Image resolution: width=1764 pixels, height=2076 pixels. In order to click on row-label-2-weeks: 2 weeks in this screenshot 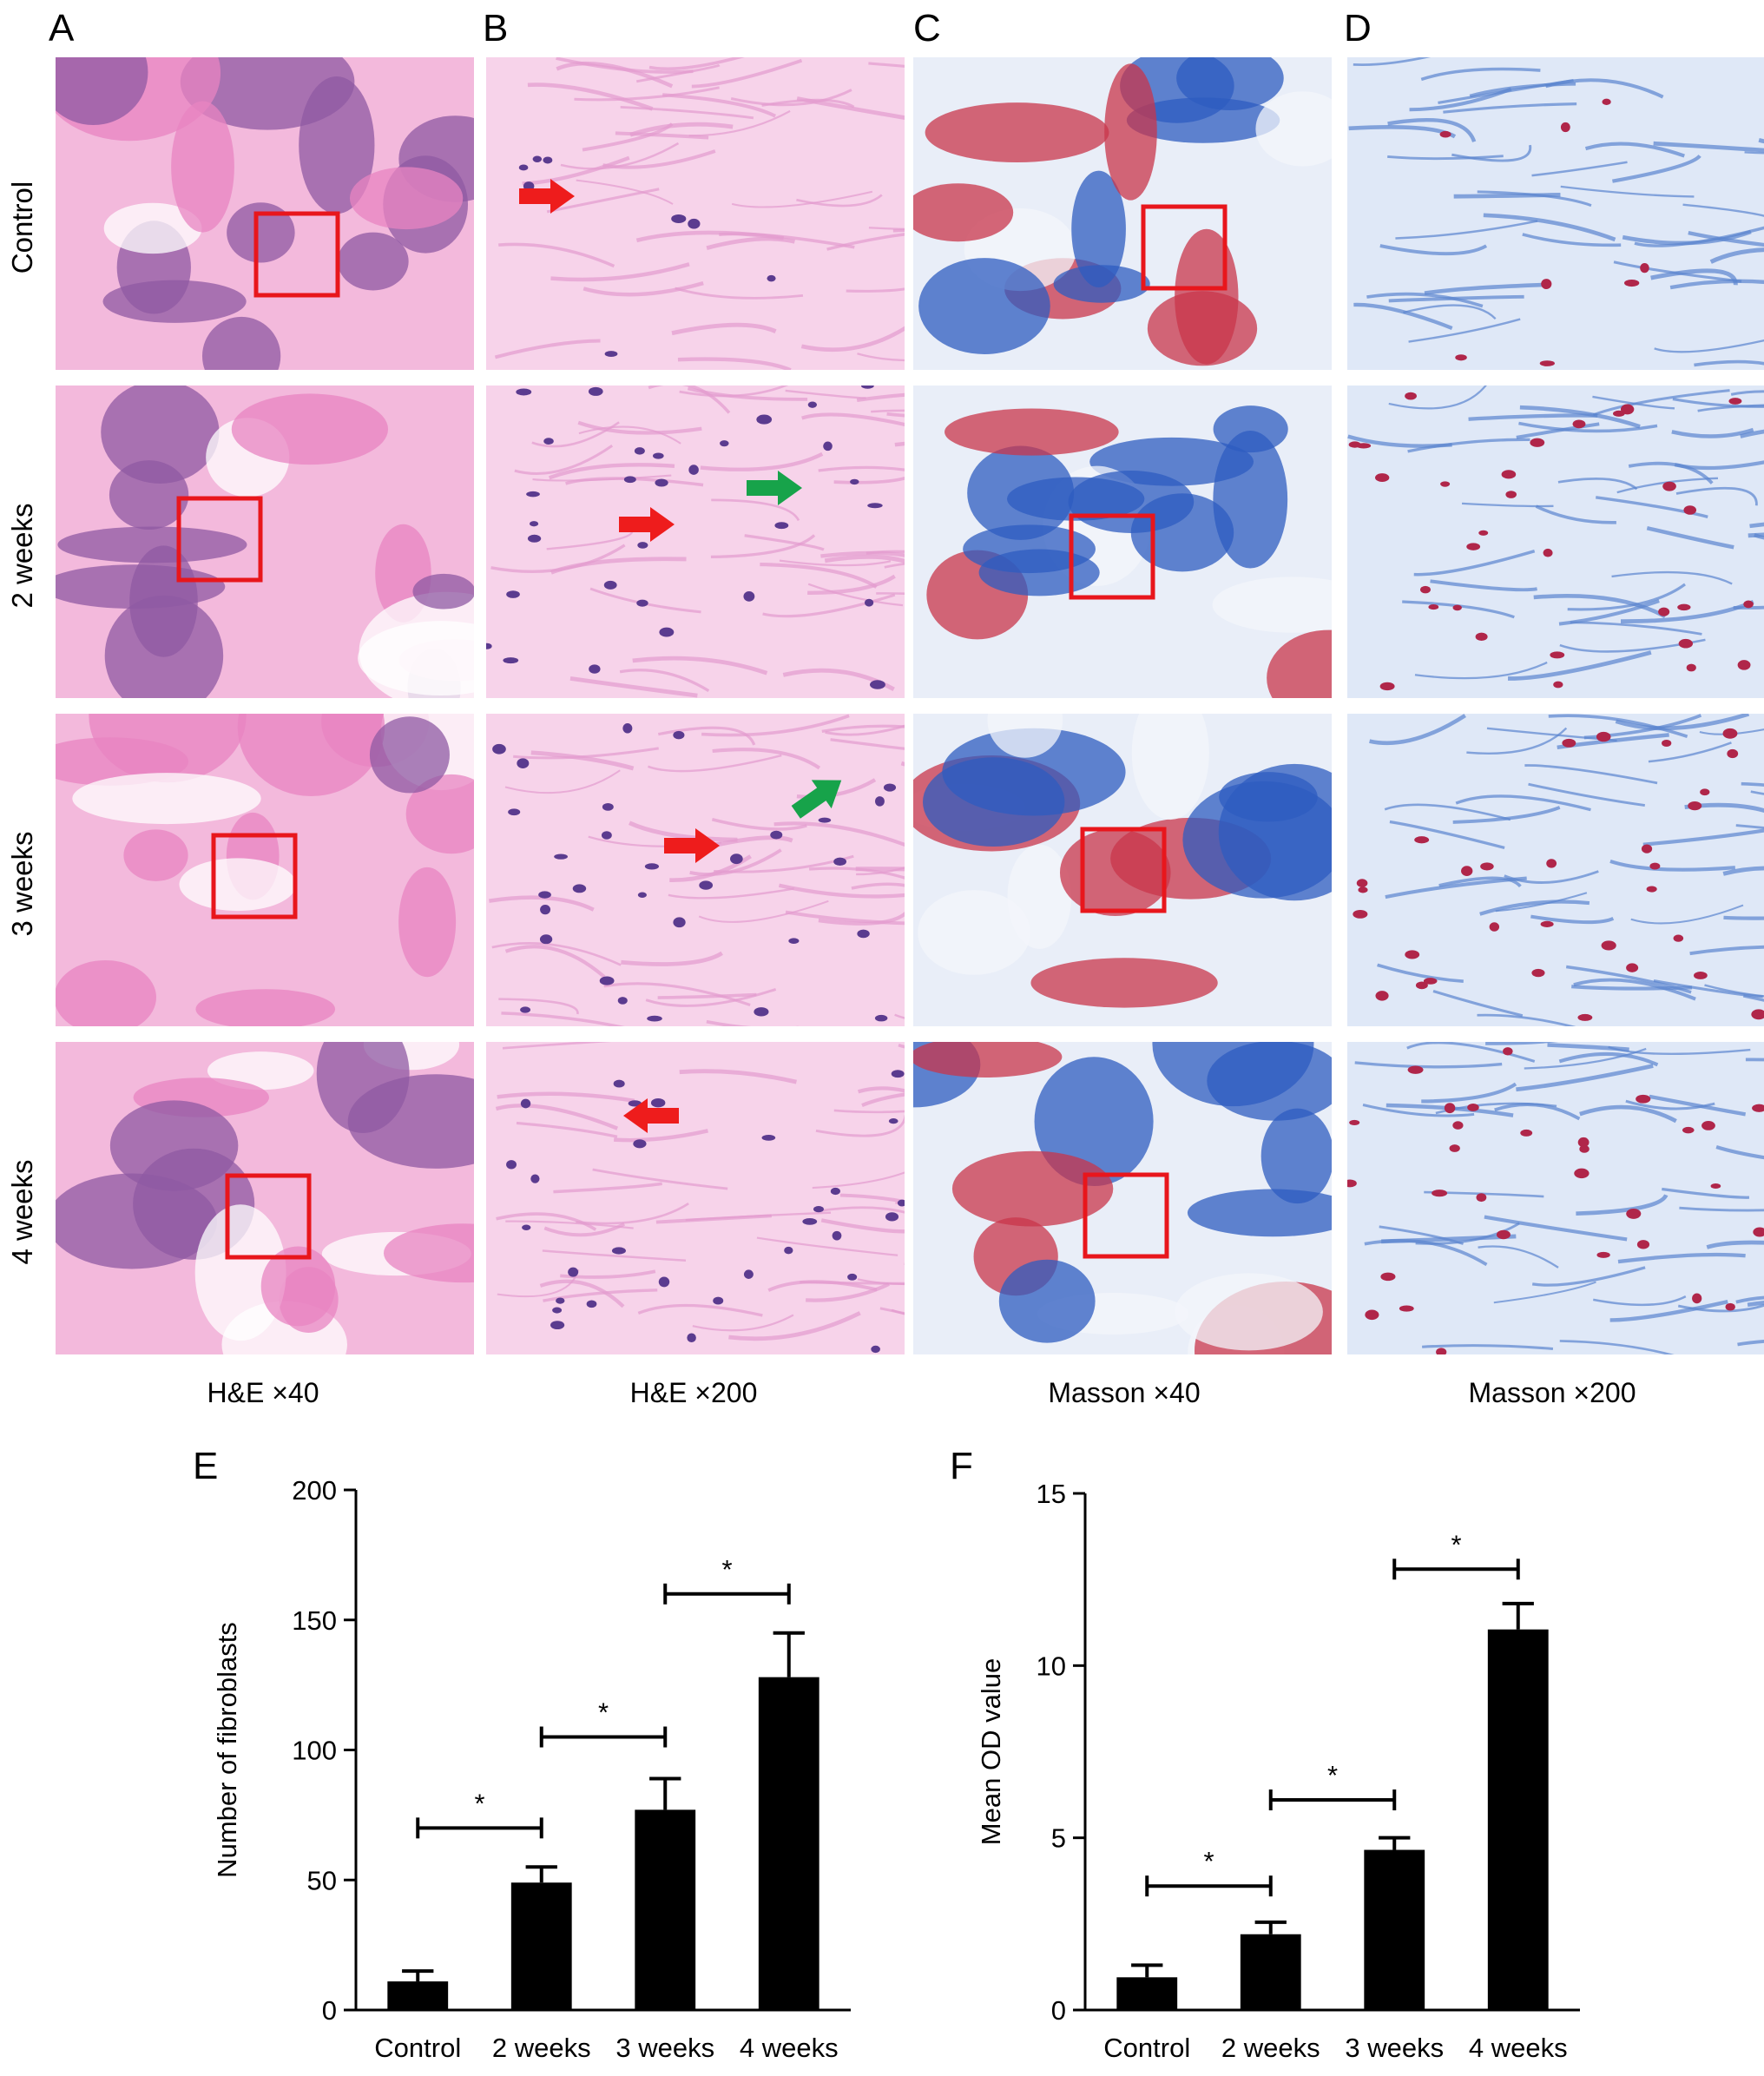, I will do `click(22, 556)`.